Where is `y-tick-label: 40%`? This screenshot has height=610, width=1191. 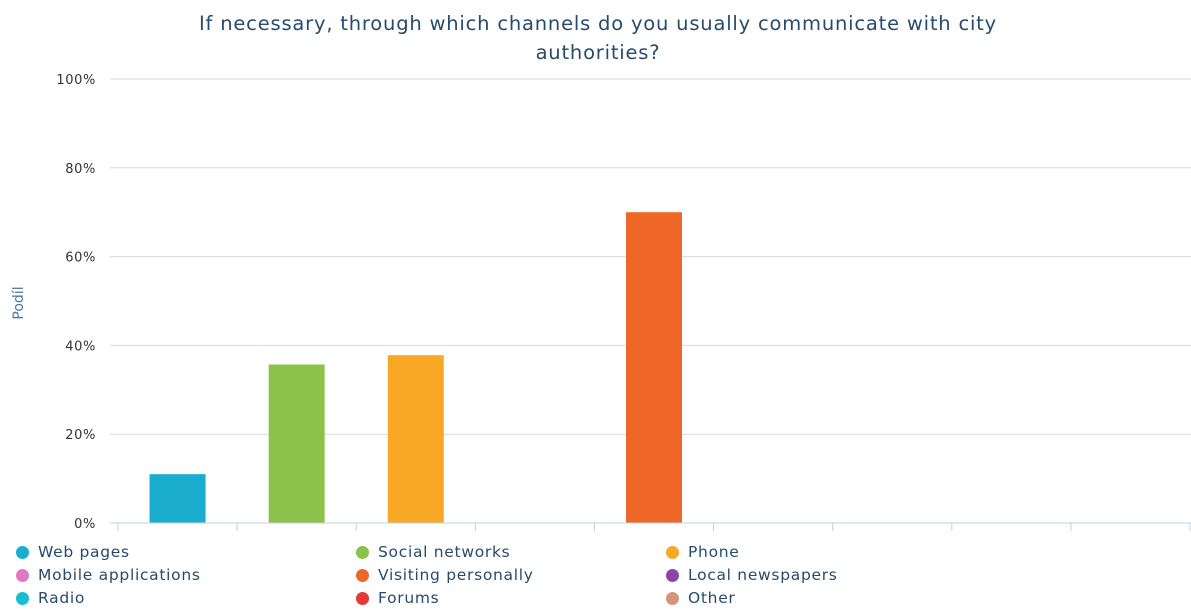 y-tick-label: 40% is located at coordinates (80, 346).